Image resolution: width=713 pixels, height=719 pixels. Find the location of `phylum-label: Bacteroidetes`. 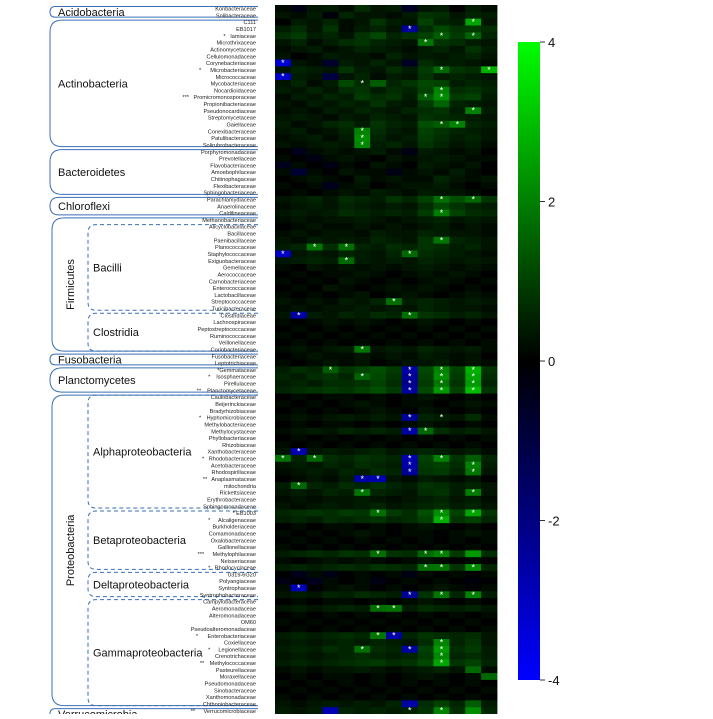

phylum-label: Bacteroidetes is located at coordinates (92, 173).